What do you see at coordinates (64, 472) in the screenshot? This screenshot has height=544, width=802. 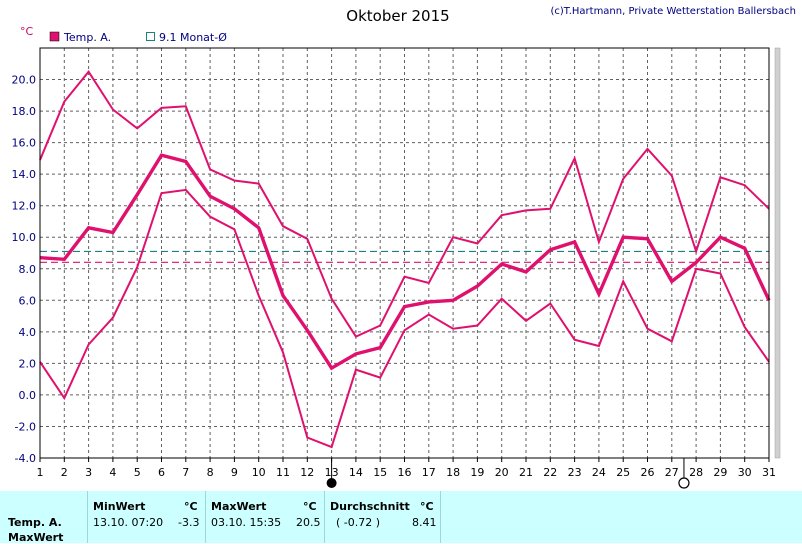 I see `x-tick-label: 2` at bounding box center [64, 472].